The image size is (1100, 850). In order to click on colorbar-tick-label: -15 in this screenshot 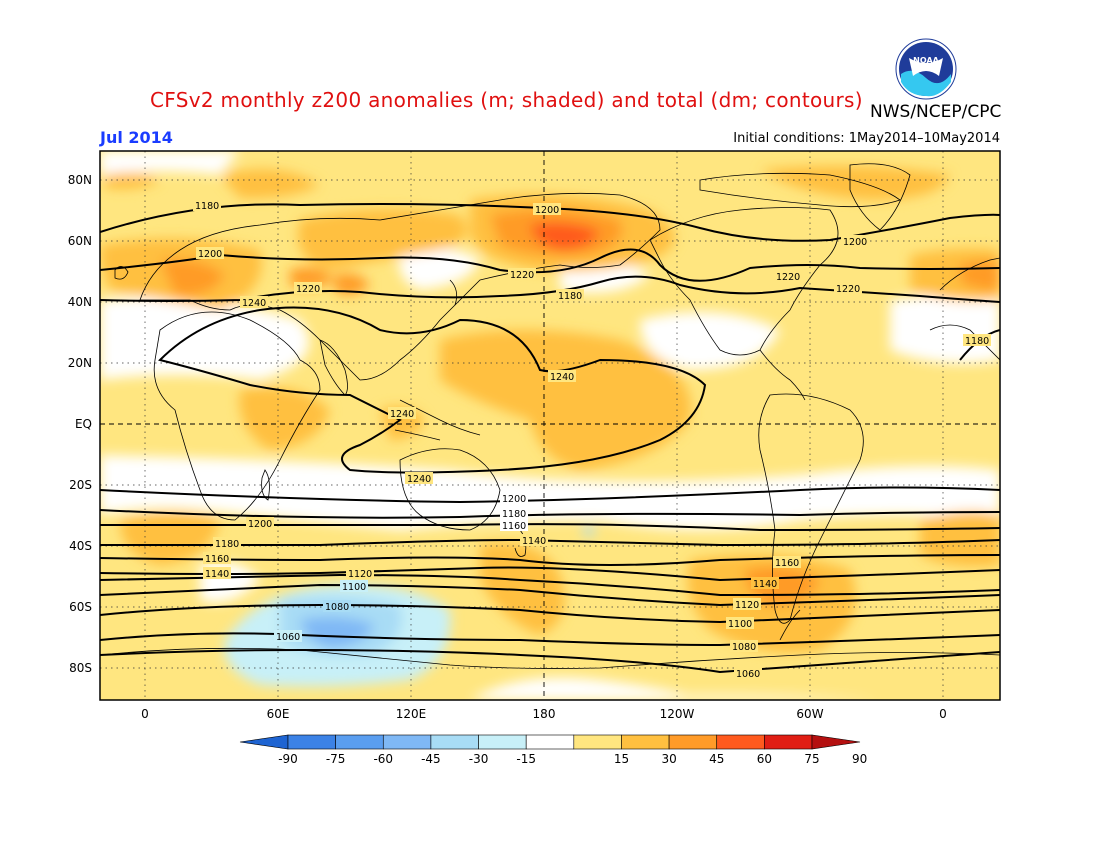, I will do `click(526, 759)`.